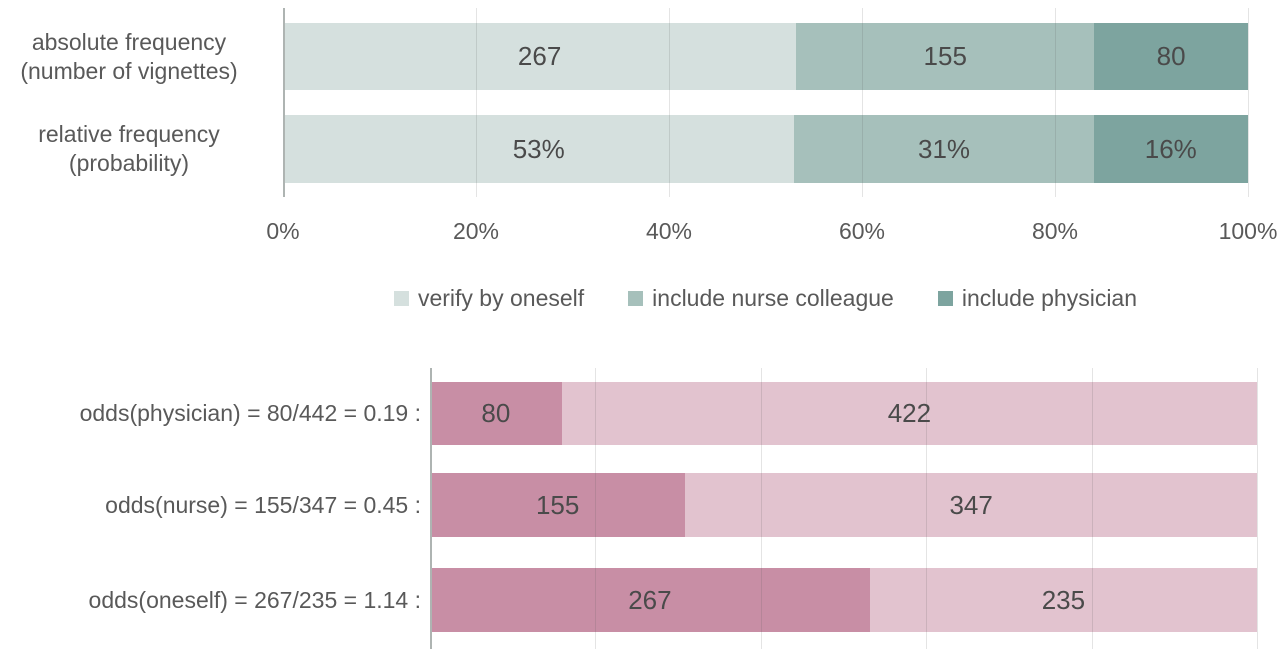 The image size is (1280, 652). What do you see at coordinates (129, 70) in the screenshot?
I see `category-label-line: (number of vignettes)` at bounding box center [129, 70].